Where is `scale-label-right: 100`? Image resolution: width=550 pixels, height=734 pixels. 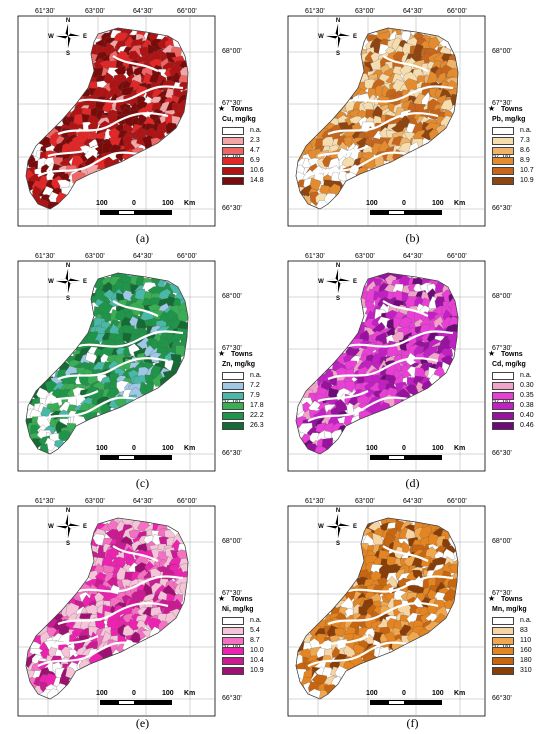 scale-label-right: 100 is located at coordinates (168, 203).